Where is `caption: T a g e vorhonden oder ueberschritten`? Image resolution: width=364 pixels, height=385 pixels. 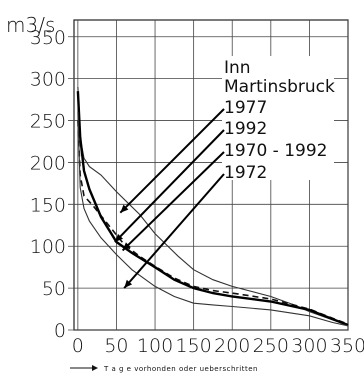 caption: T a g e vorhonden oder ueberschritten is located at coordinates (164, 369).